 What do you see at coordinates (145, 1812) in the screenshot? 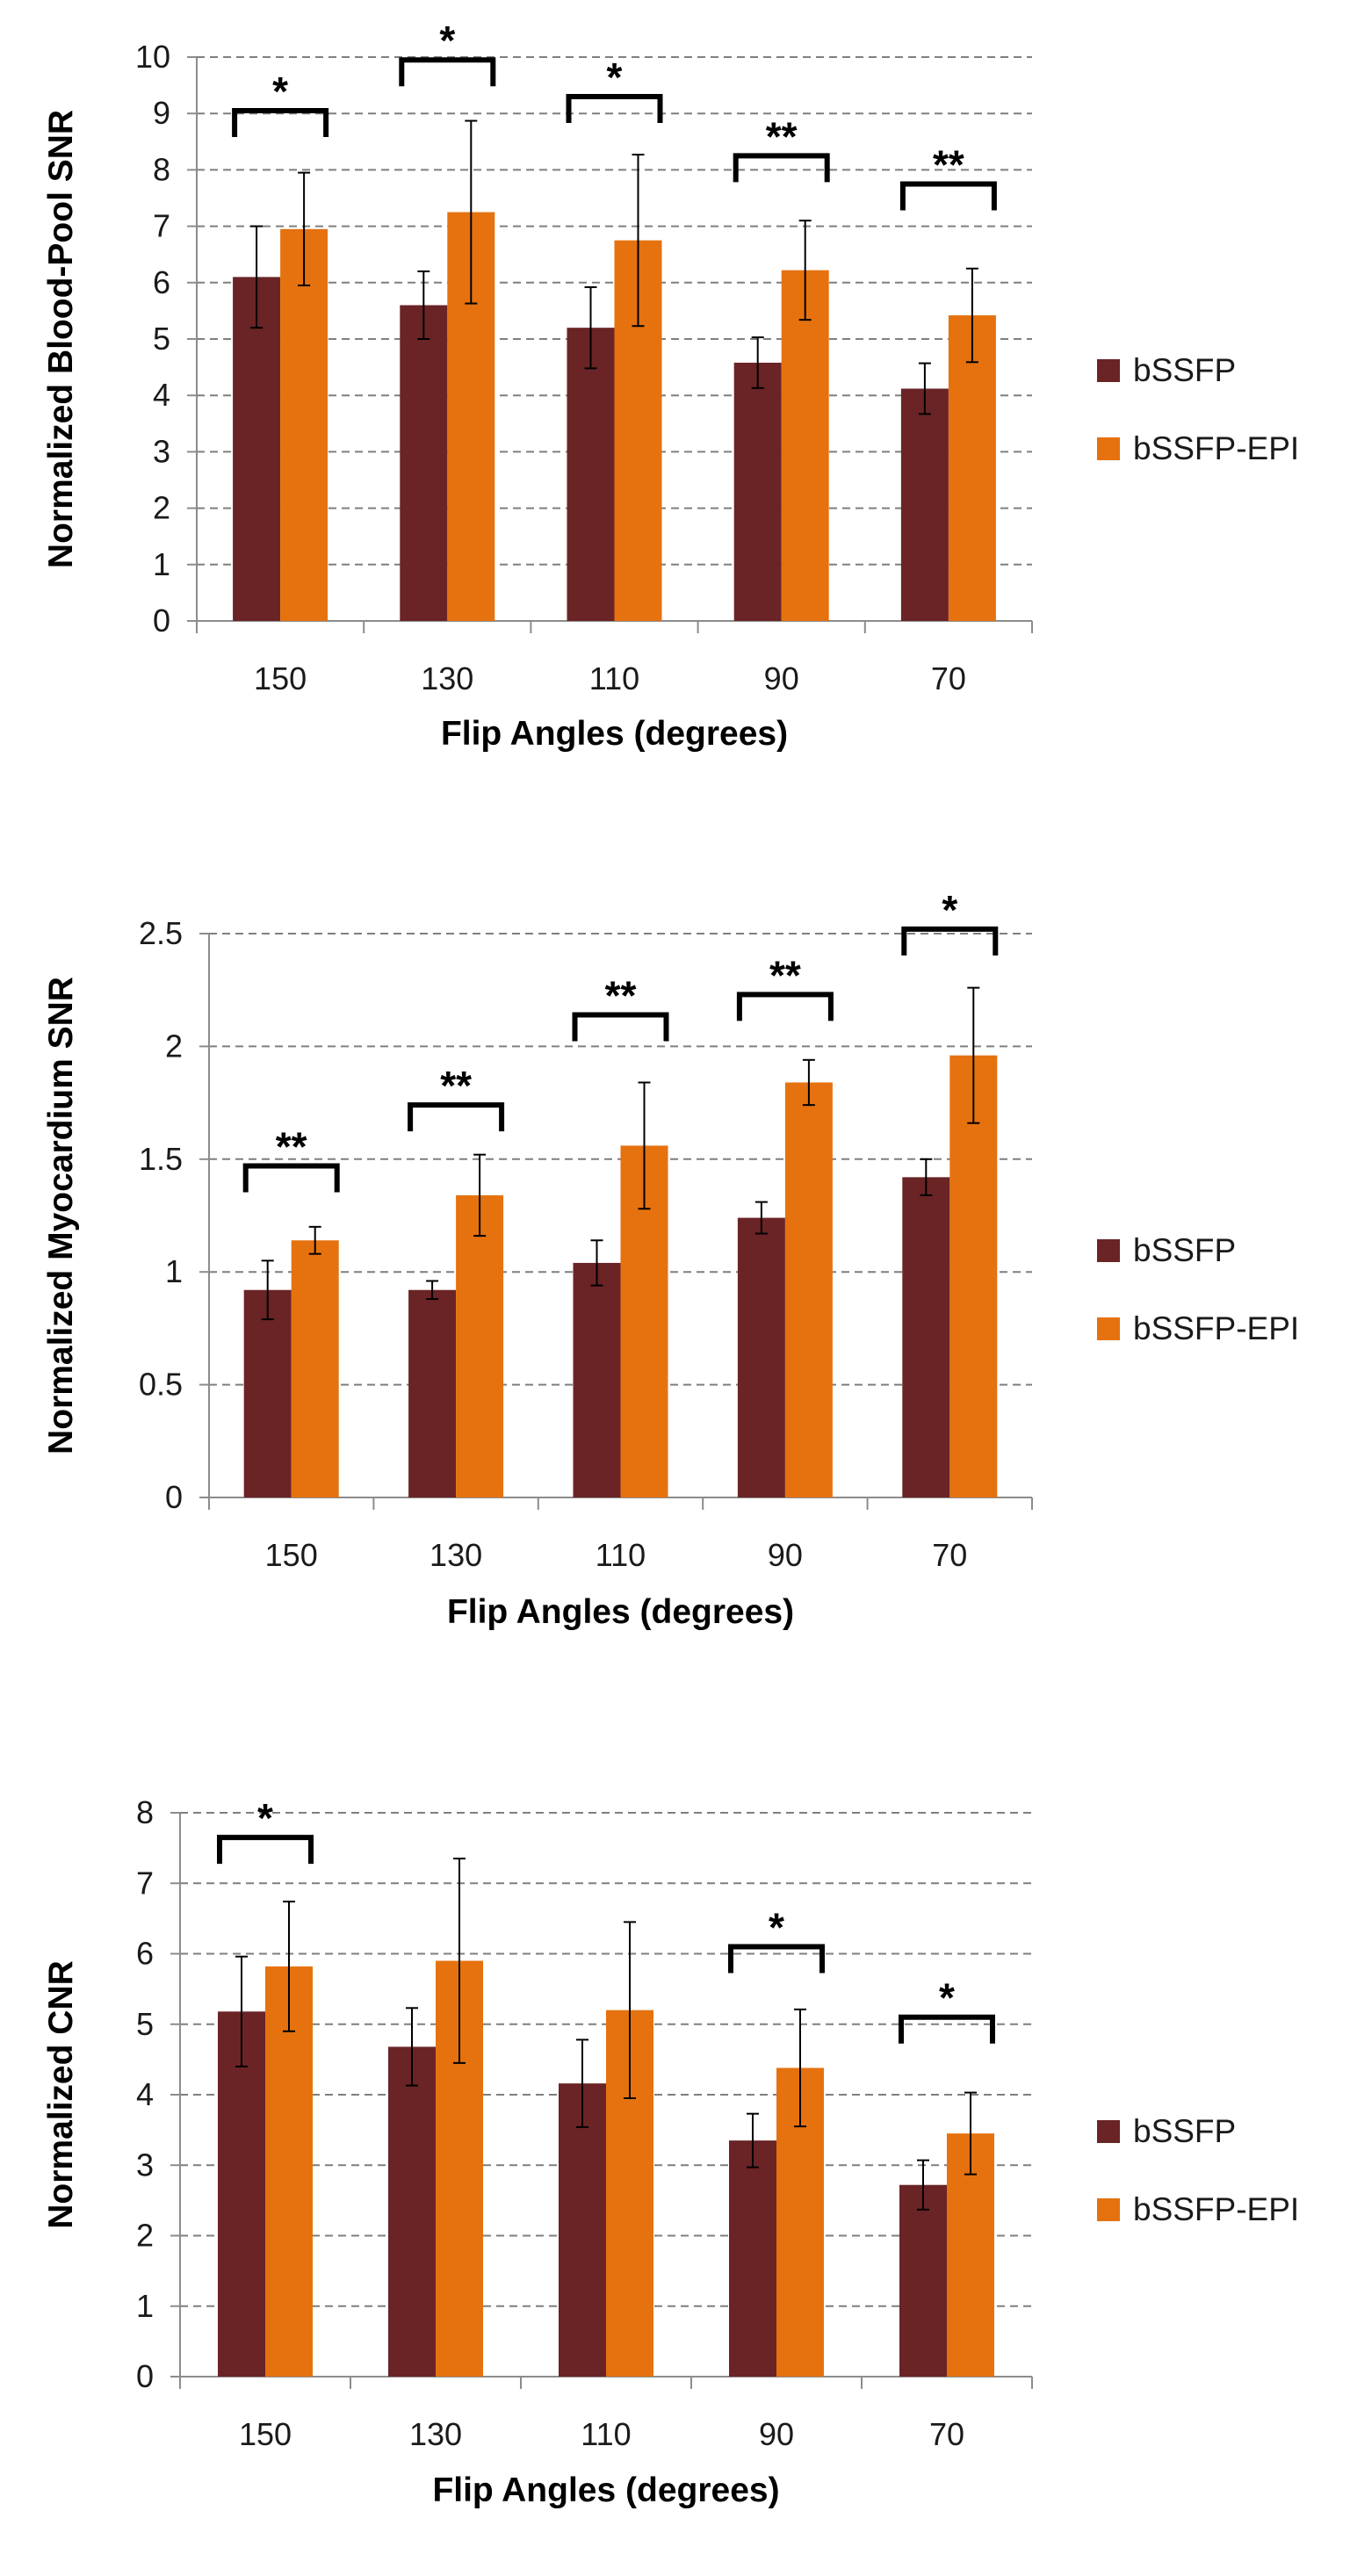
I see `y-tick-label: 8` at bounding box center [145, 1812].